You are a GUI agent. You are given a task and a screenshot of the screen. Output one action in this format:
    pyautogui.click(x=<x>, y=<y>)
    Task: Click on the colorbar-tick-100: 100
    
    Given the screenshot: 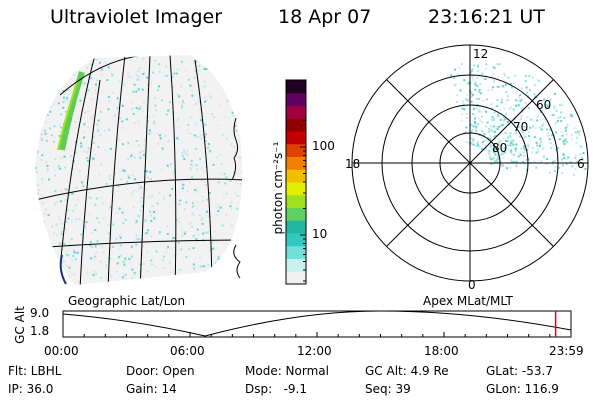 What is the action you would take?
    pyautogui.click(x=323, y=146)
    